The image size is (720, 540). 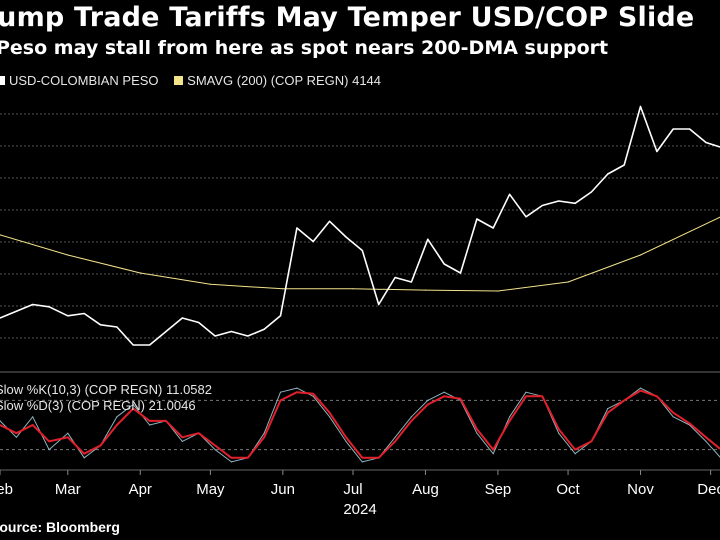 I want to click on x-tick-label-2: Apr, so click(x=140, y=489).